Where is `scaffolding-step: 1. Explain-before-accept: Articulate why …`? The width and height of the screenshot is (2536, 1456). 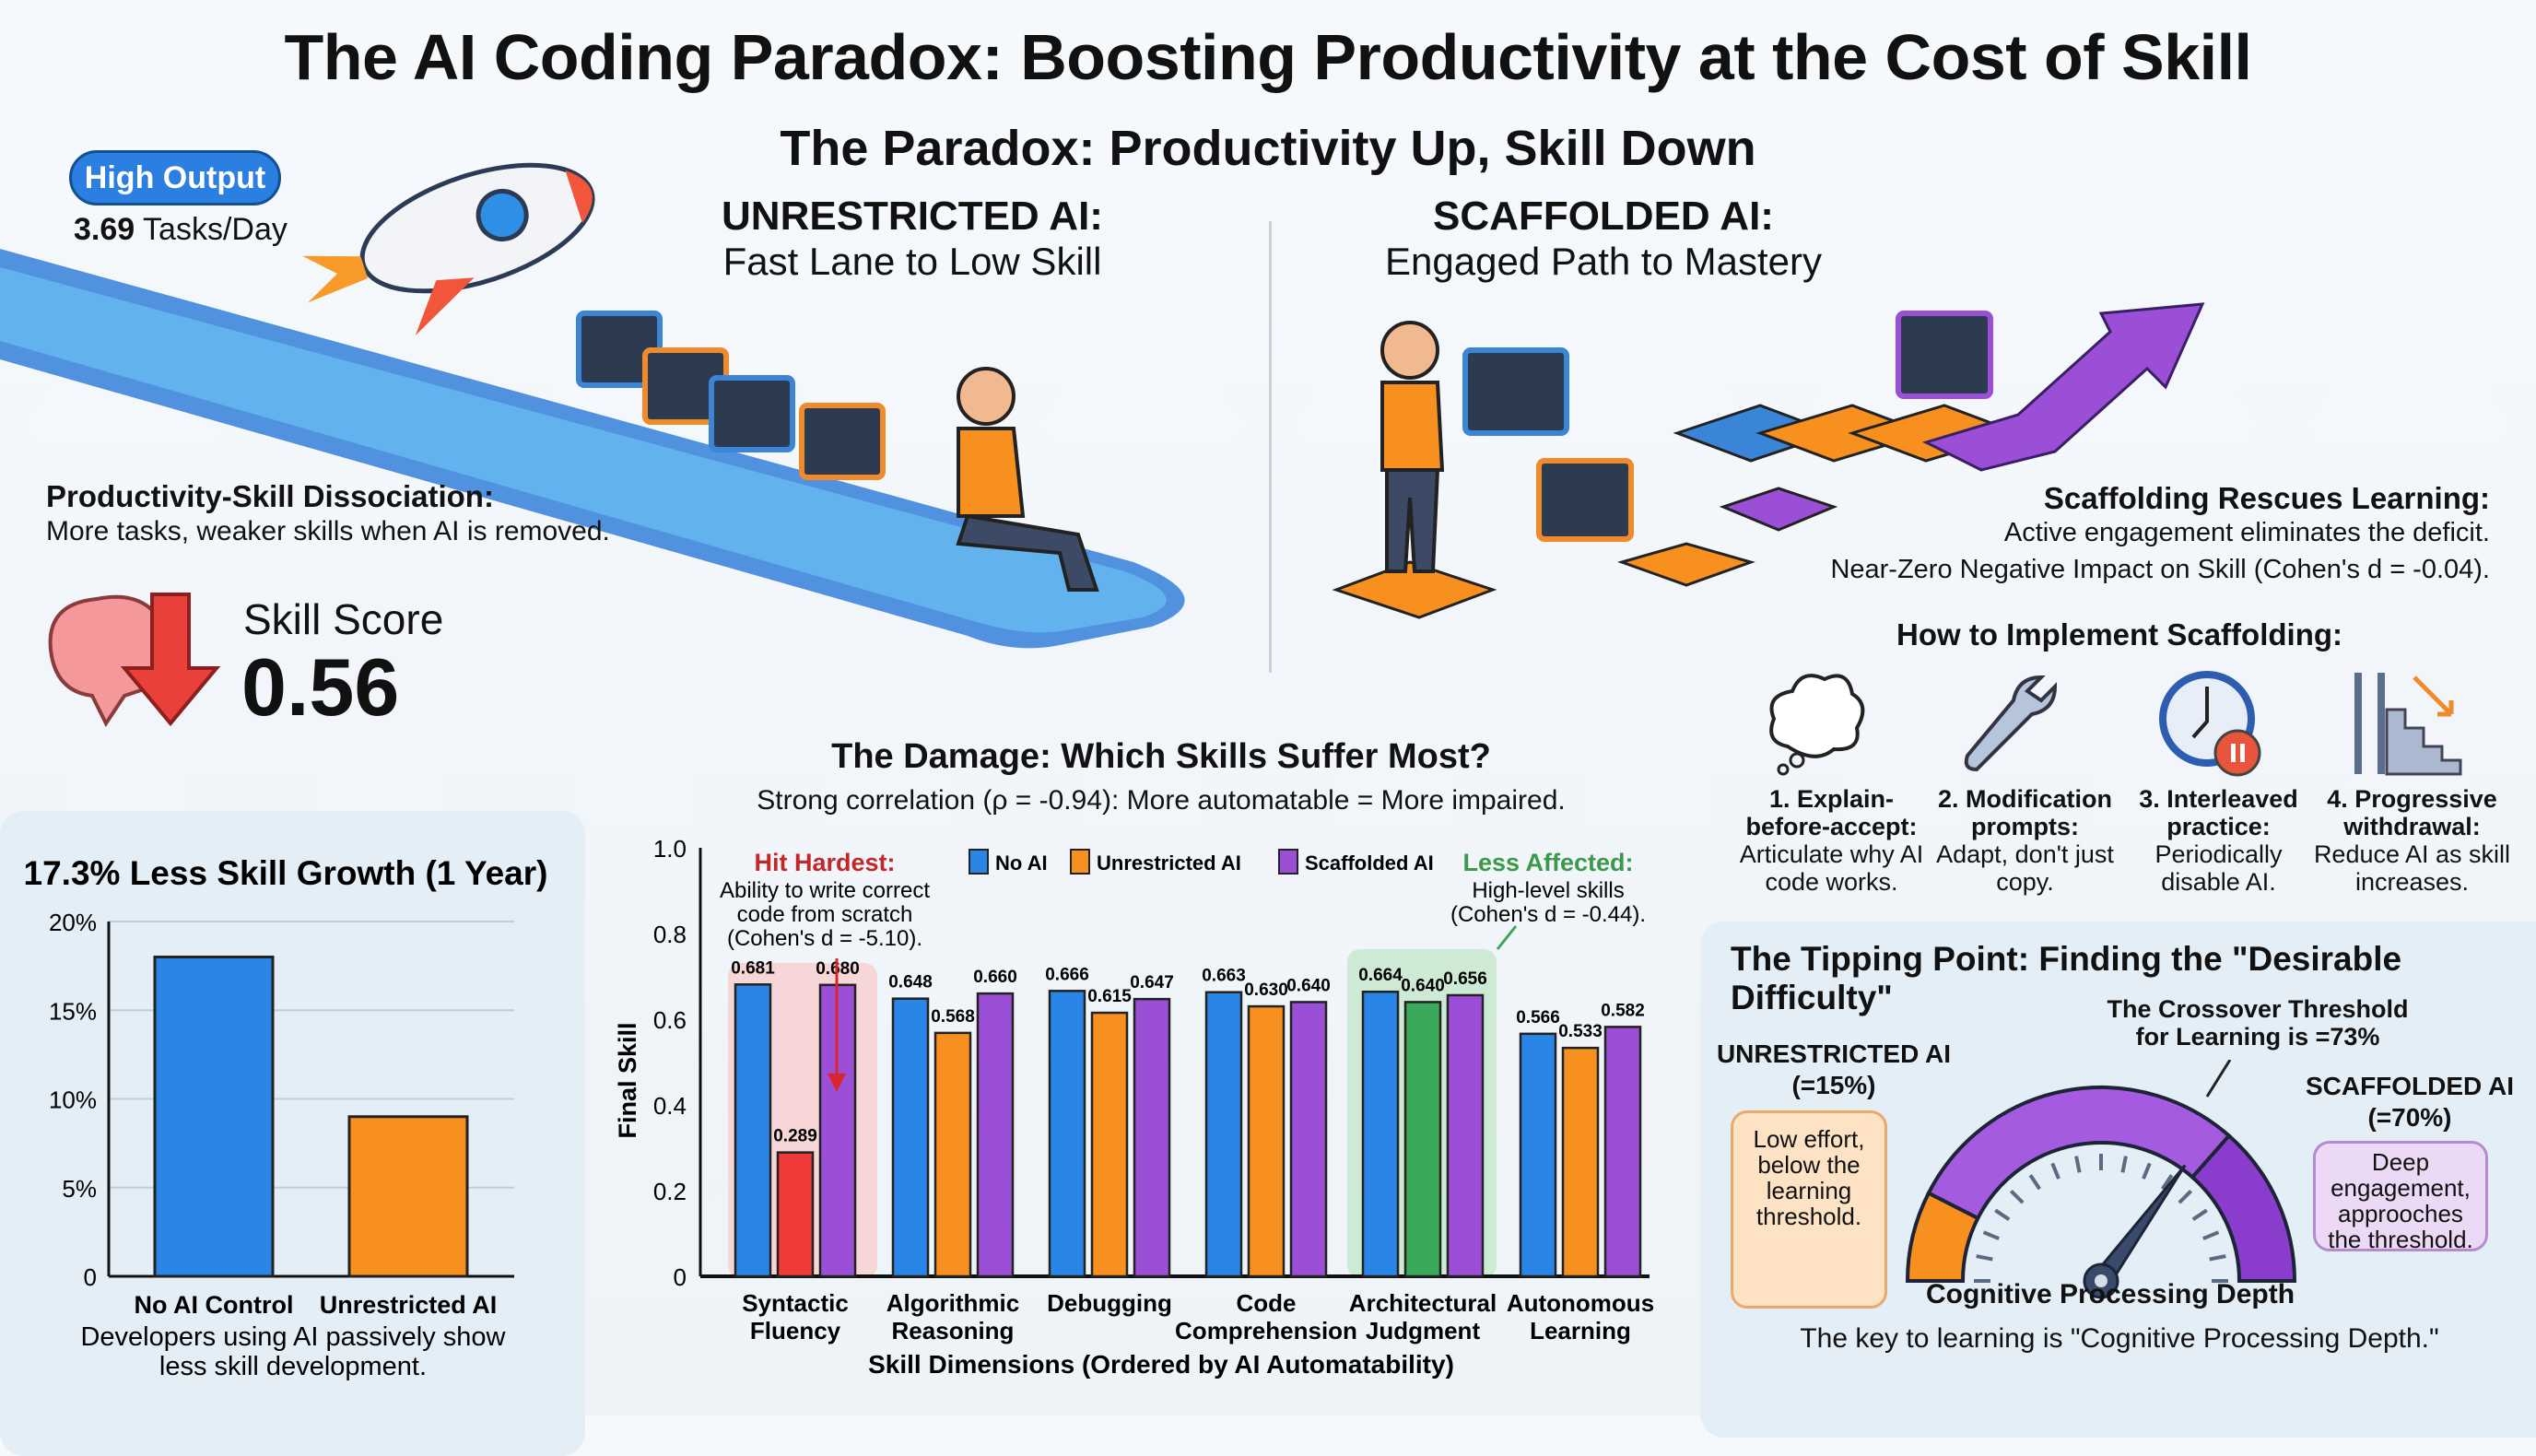
scaffolding-step: 1. Explain-before-accept: Articulate why … is located at coordinates (1831, 840).